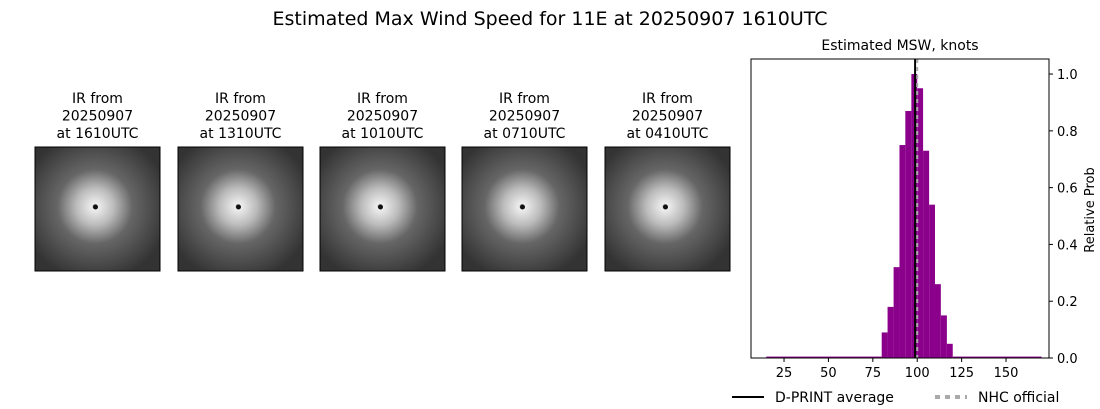  I want to click on panel-label: at 0410UTC, so click(668, 134).